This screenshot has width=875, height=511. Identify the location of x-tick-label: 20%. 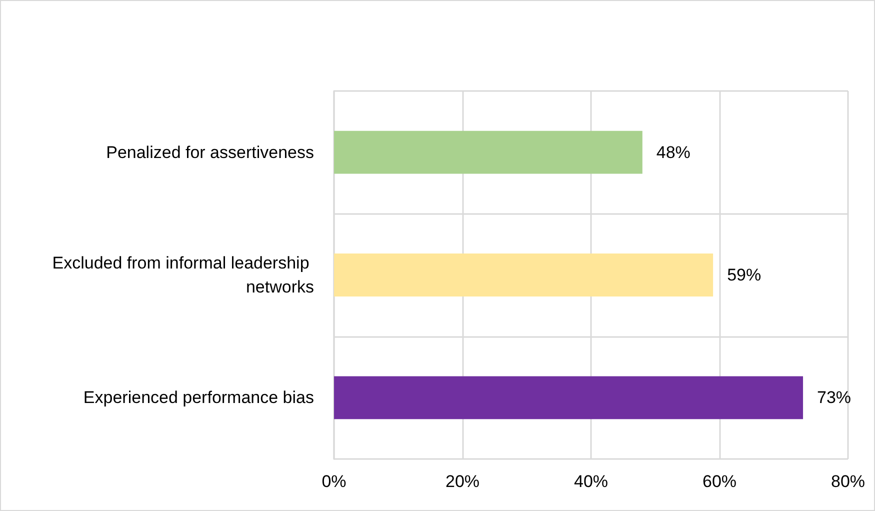
(462, 481).